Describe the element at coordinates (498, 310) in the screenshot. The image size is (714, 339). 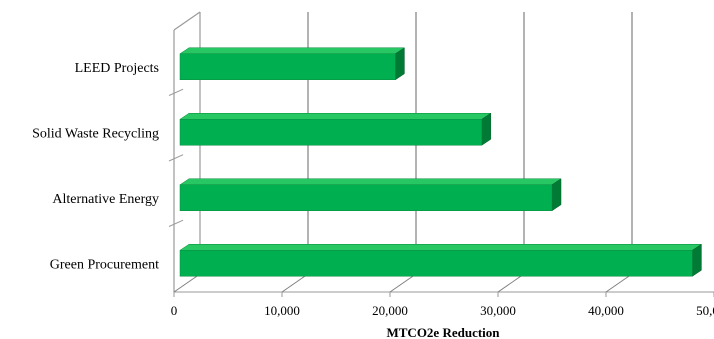
I see `x-tick-label: 30,000` at that location.